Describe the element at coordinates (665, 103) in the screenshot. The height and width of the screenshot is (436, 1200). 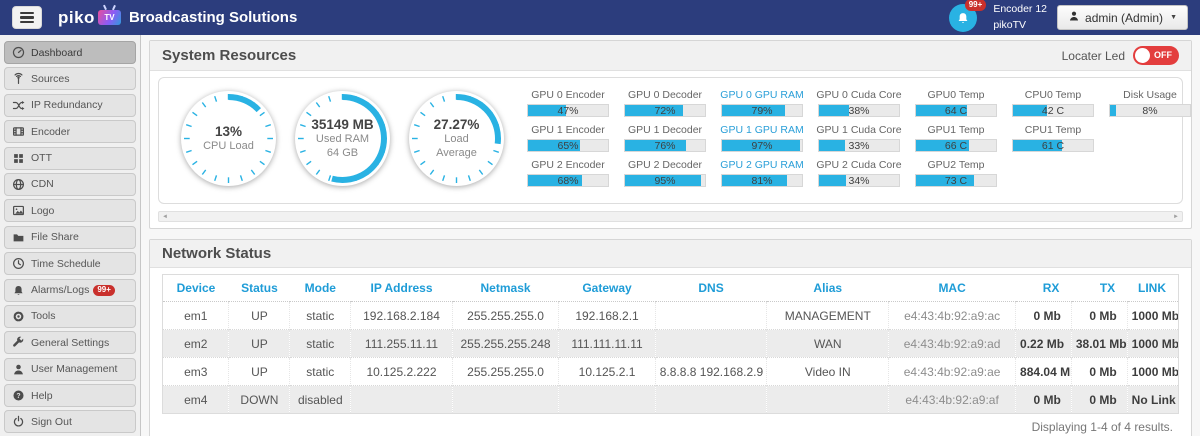
I see `stat-gpu-0-decoder: GPU 0 Decoder 72%` at that location.